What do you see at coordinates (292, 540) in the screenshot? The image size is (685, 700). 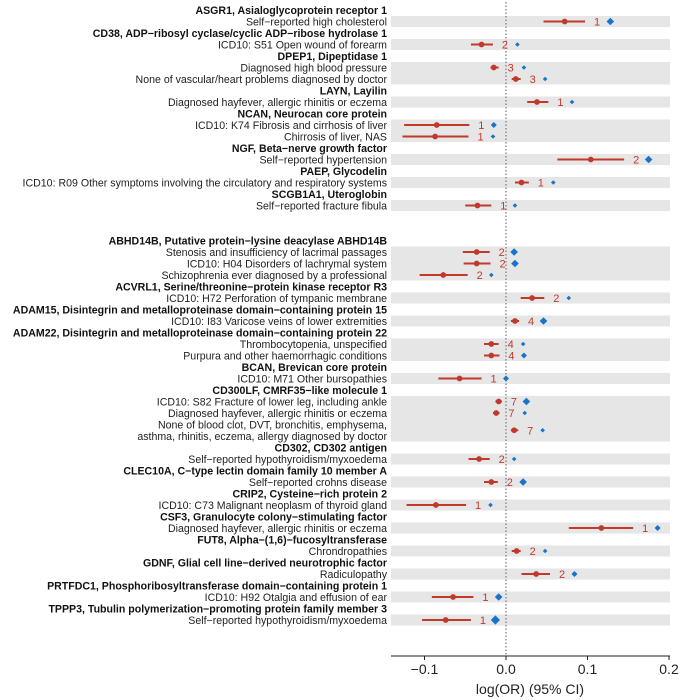 I see `protein-header: FUT8, Alpha−(1,6)−fucosyltransferase` at bounding box center [292, 540].